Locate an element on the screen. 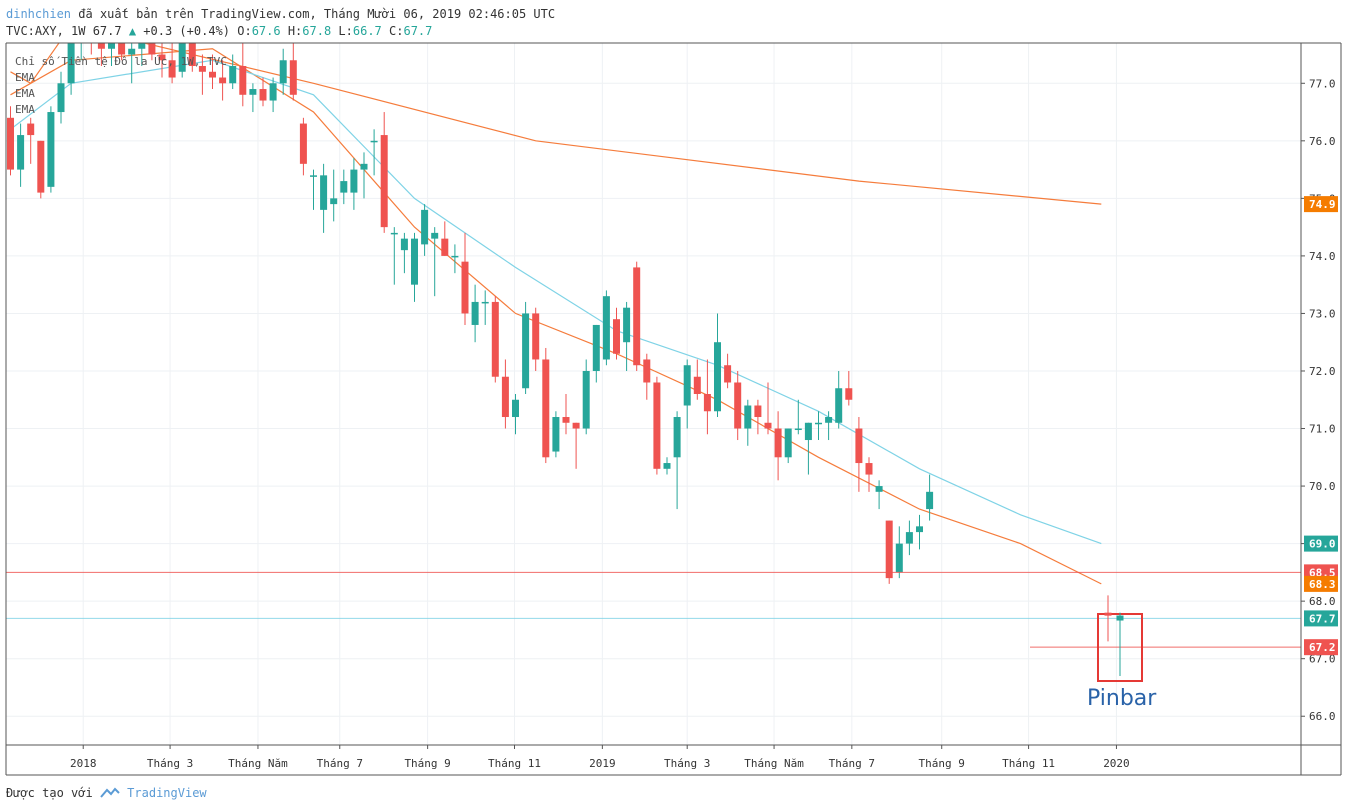 This screenshot has width=1348, height=811. price-change: +0.3 (+0.4%) is located at coordinates (186, 31).